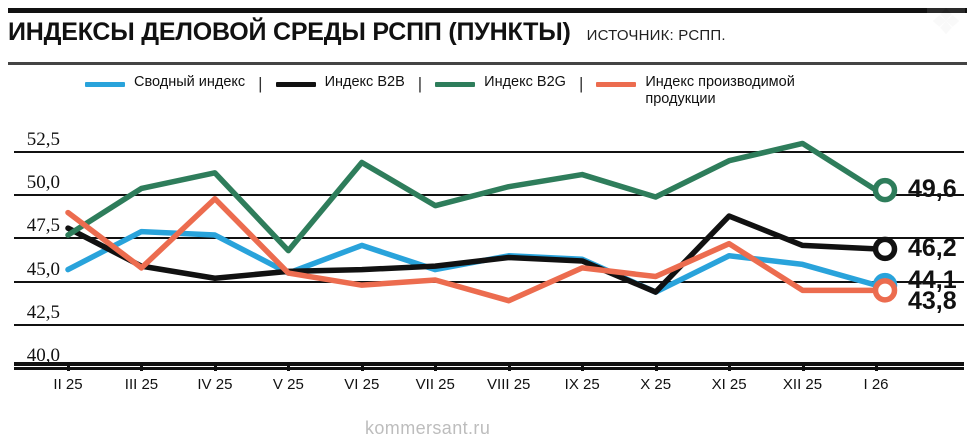  I want to click on legend-index-proizvodimoy: Индекс производимой продукции, so click(695, 91).